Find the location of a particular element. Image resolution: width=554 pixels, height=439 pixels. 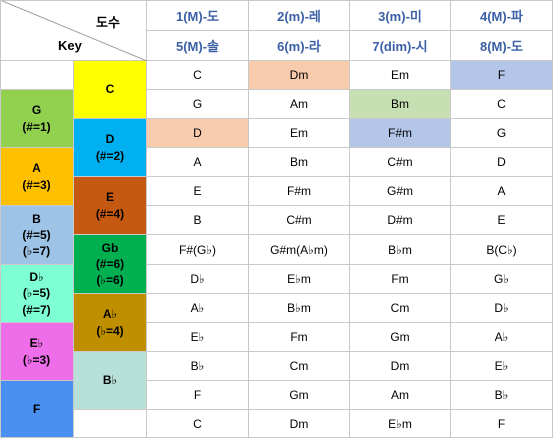

key-cell: E (#=4) is located at coordinates (110, 206).